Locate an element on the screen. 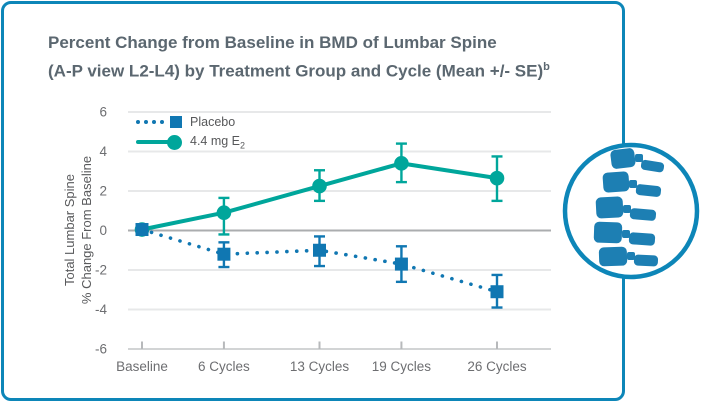 Image resolution: width=705 pixels, height=407 pixels. y-tick-label: -6 is located at coordinates (101, 349).